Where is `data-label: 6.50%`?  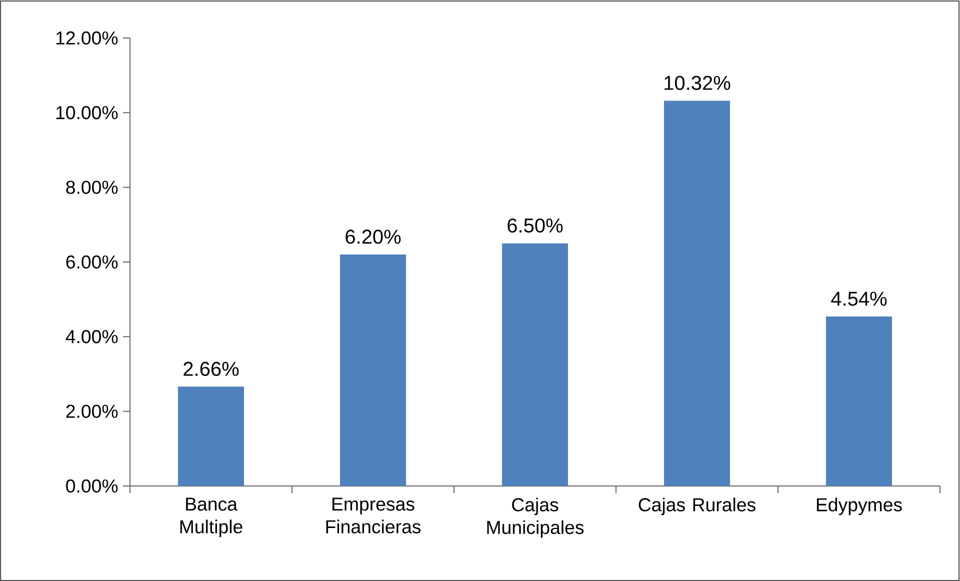
data-label: 6.50% is located at coordinates (535, 225).